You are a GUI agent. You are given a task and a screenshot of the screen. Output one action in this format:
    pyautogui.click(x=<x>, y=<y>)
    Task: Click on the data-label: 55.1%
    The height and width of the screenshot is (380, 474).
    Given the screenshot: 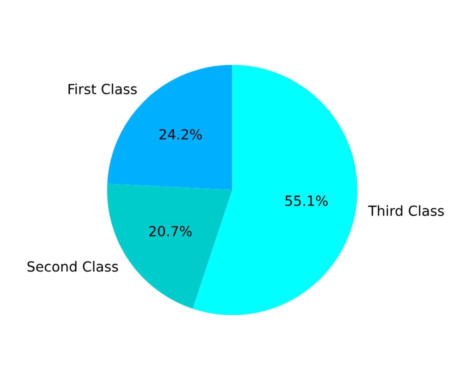 What is the action you would take?
    pyautogui.click(x=306, y=201)
    